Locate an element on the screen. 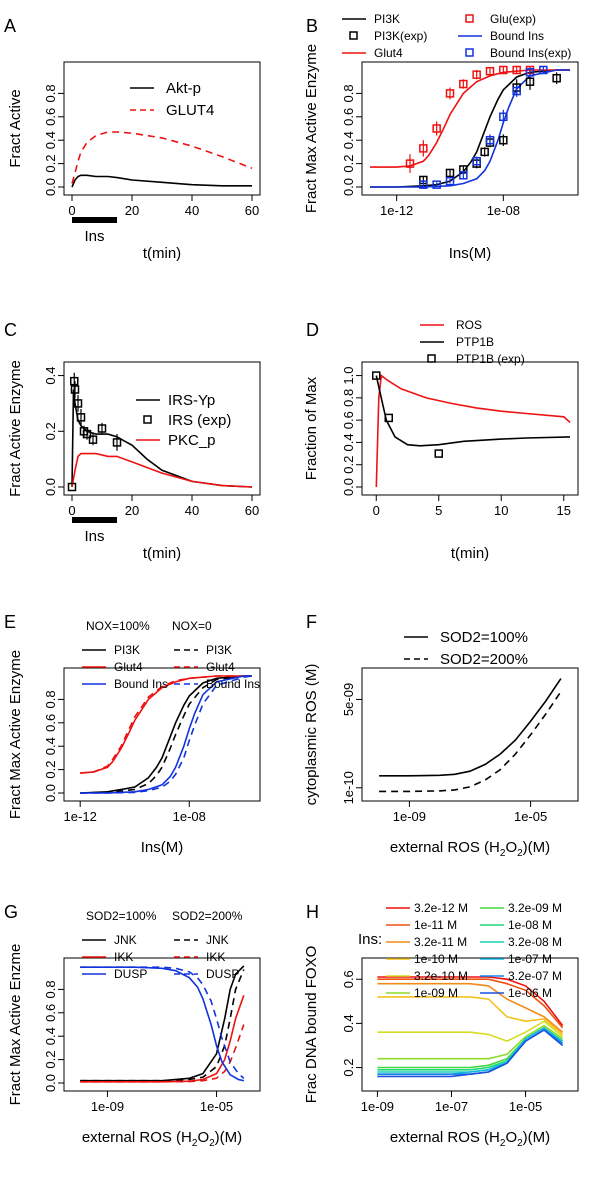 The image size is (600, 1197). panel-letter: A is located at coordinates (10, 26).